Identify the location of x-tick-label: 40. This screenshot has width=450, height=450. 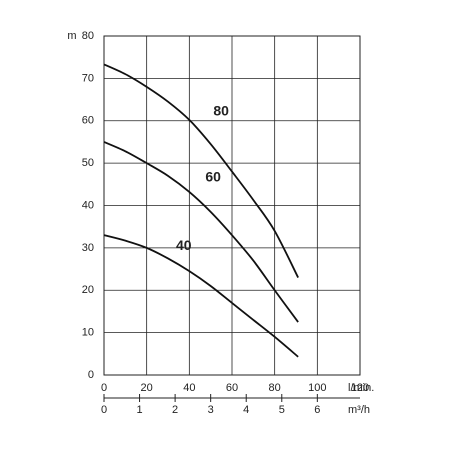
(189, 388).